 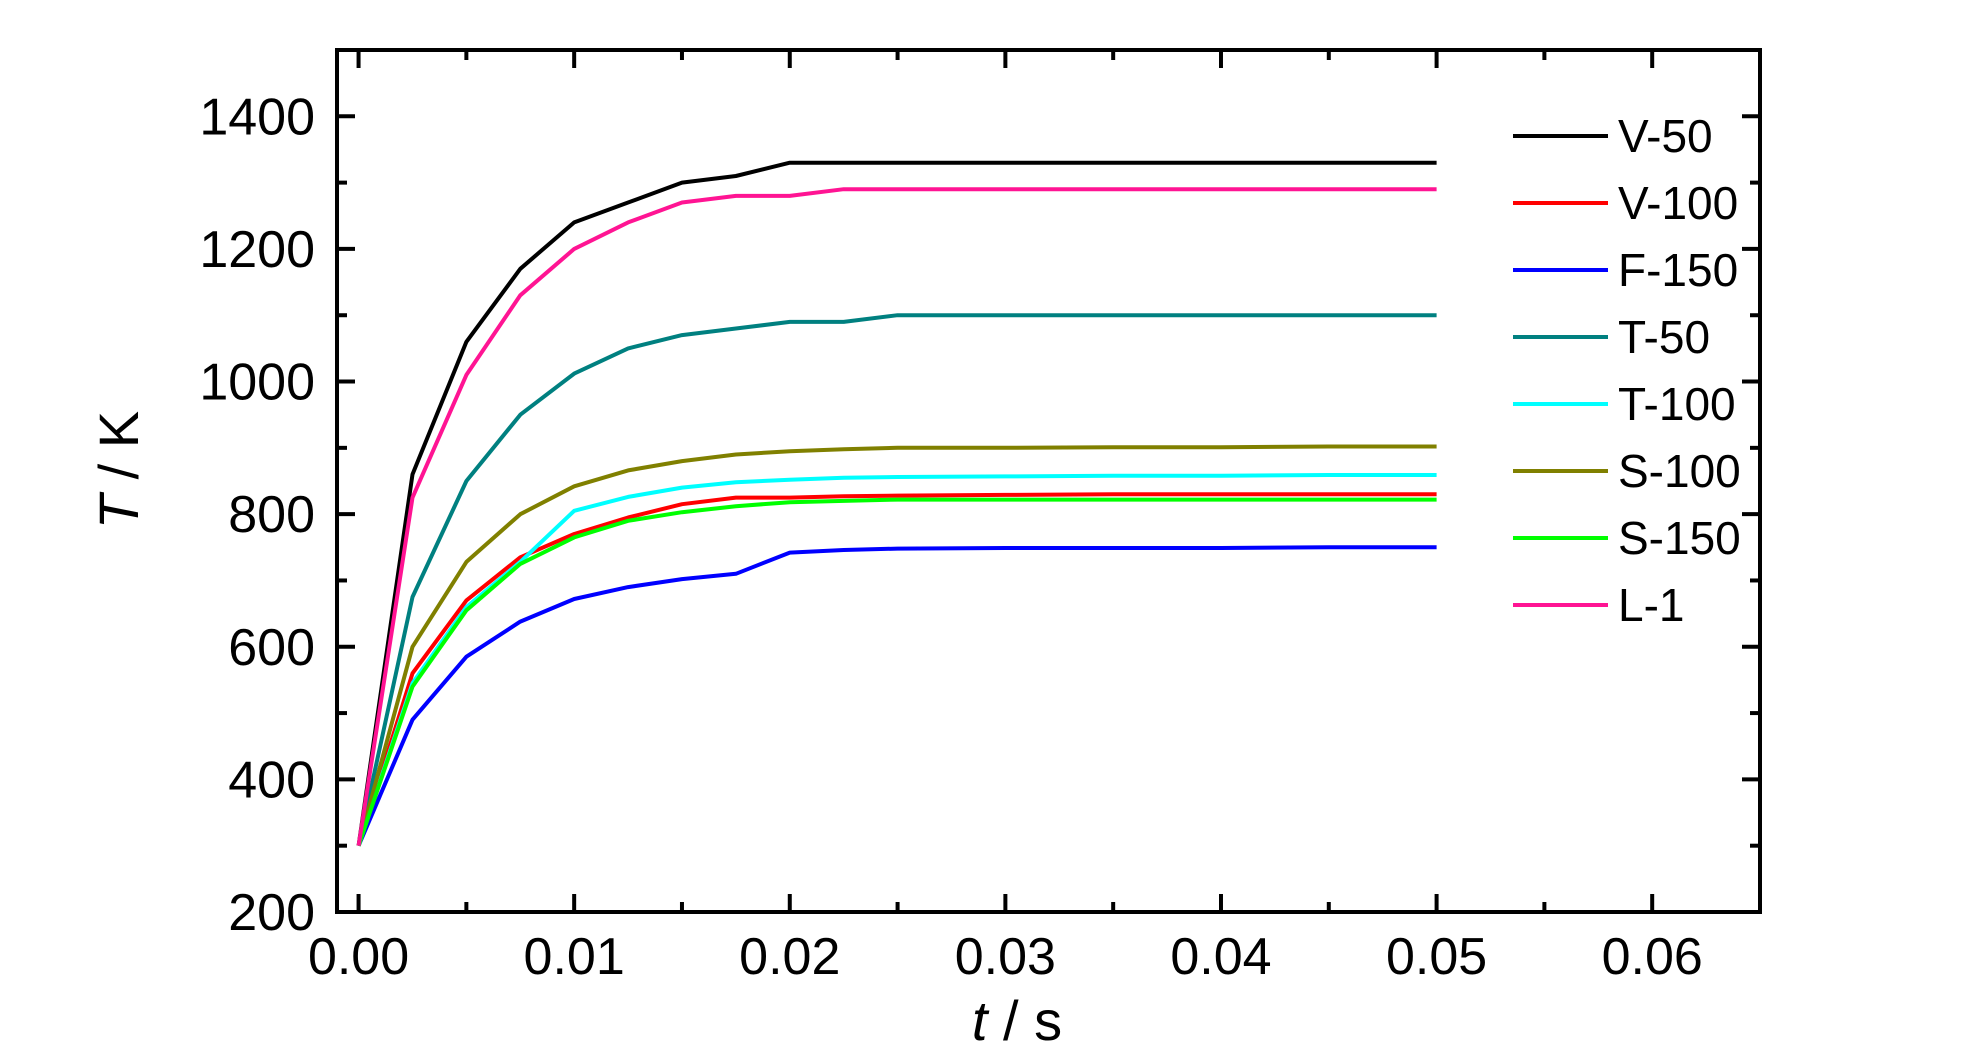 I want to click on x-tick-label: 0.06, so click(x=1652, y=957).